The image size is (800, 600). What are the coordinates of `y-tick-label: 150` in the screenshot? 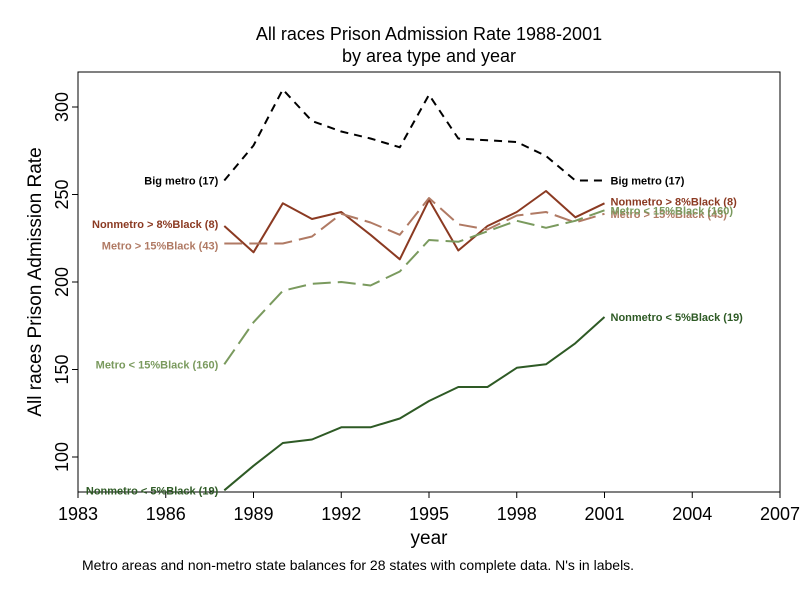 It's located at (62, 369).